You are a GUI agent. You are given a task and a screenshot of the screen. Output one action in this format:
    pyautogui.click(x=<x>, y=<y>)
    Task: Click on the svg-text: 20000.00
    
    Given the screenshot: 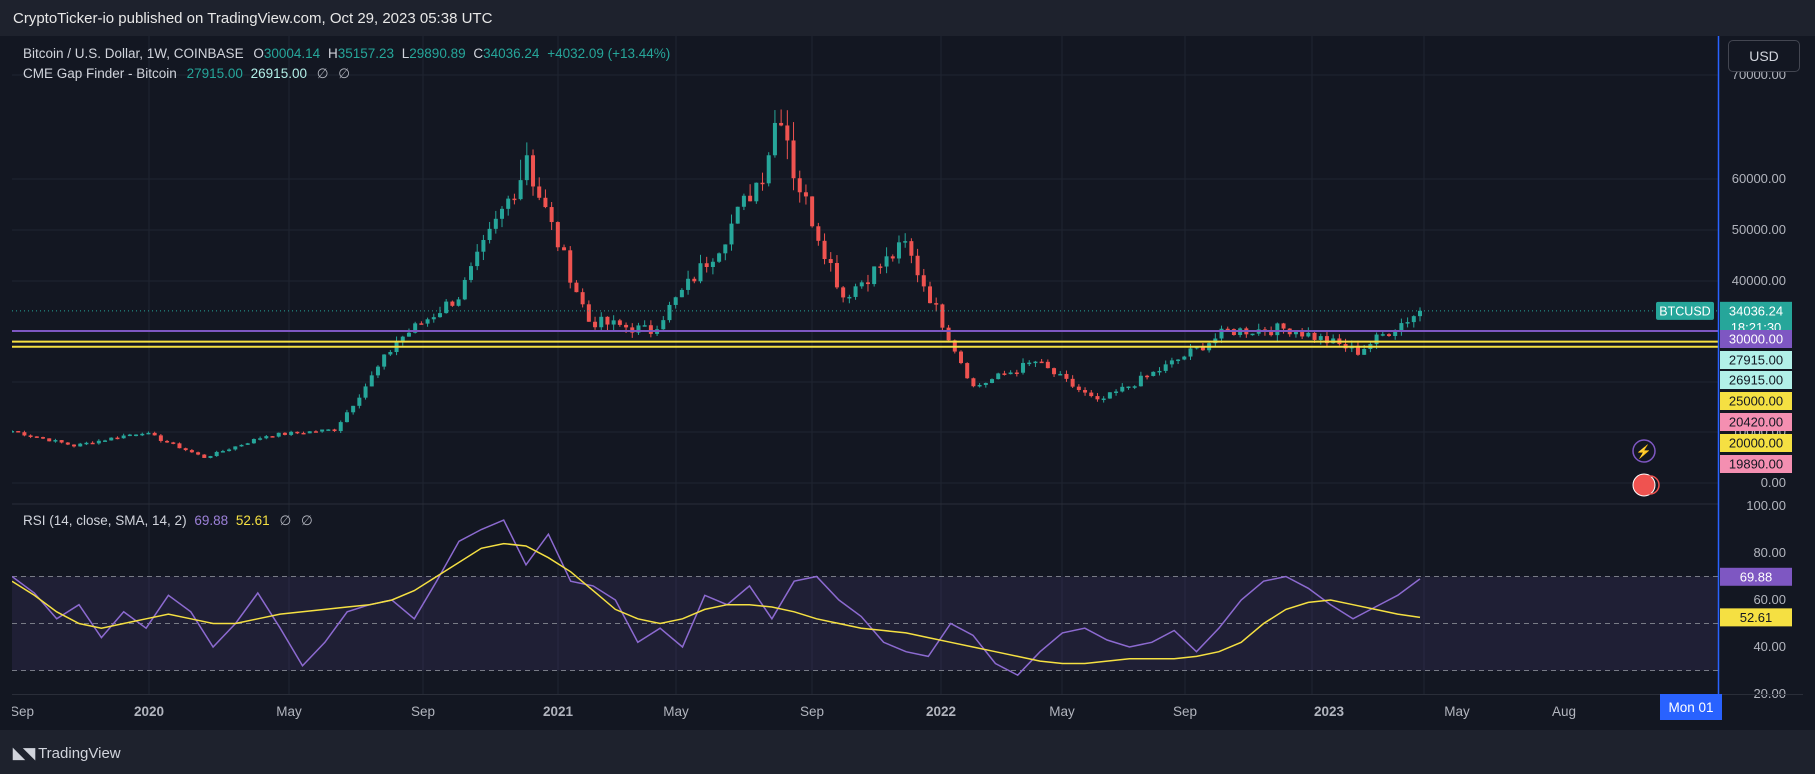 What is the action you would take?
    pyautogui.click(x=1756, y=443)
    